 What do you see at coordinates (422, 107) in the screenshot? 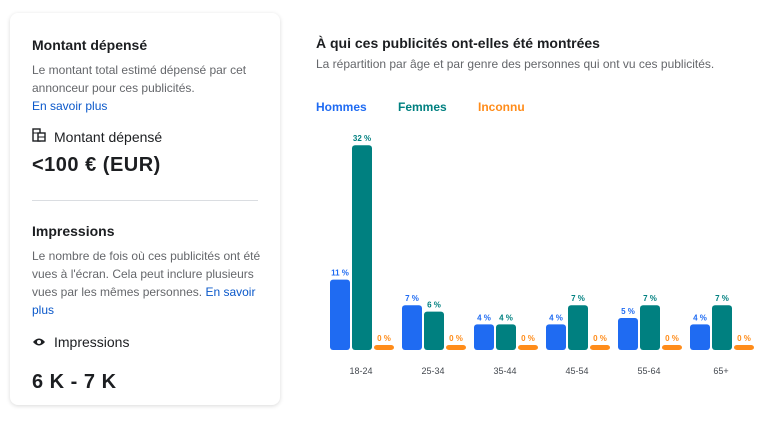
I see `legend-femmes: Femmes` at bounding box center [422, 107].